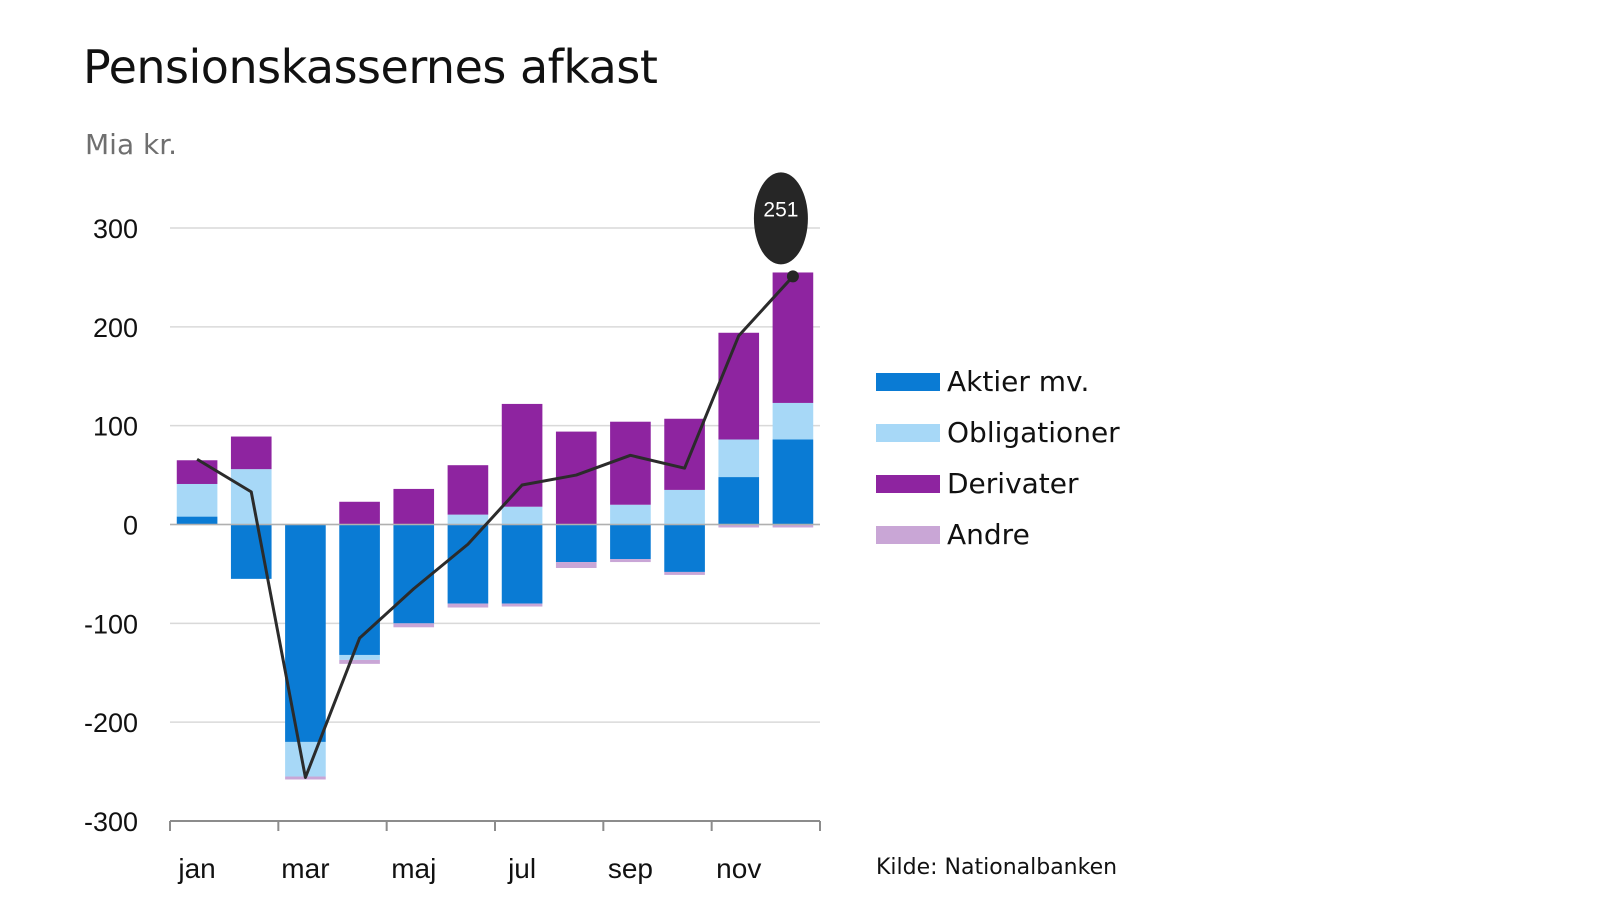  What do you see at coordinates (988, 534) in the screenshot?
I see `legend-label-andre: Andre` at bounding box center [988, 534].